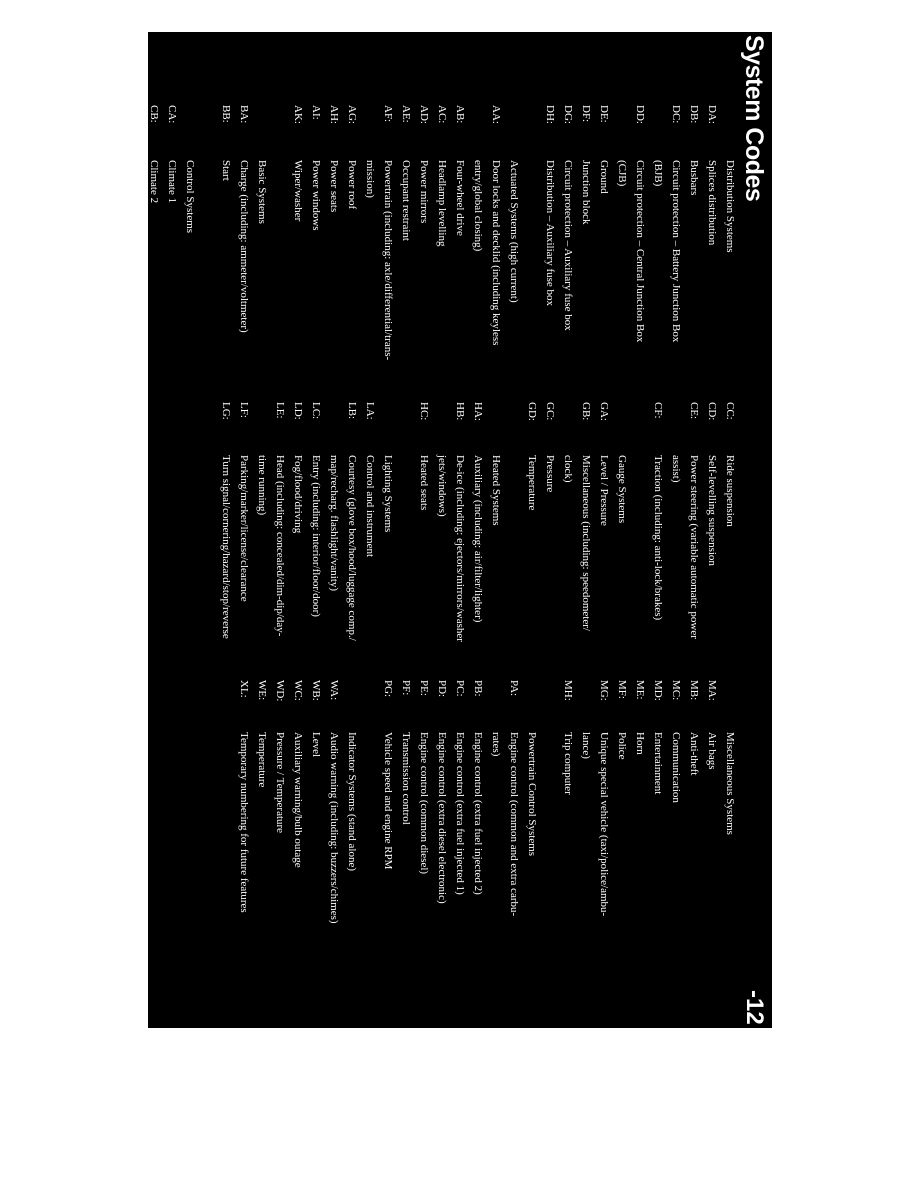 This screenshot has height=1188, width=918. Describe the element at coordinates (640, 114) in the screenshot. I see `system-code: DD:` at that location.